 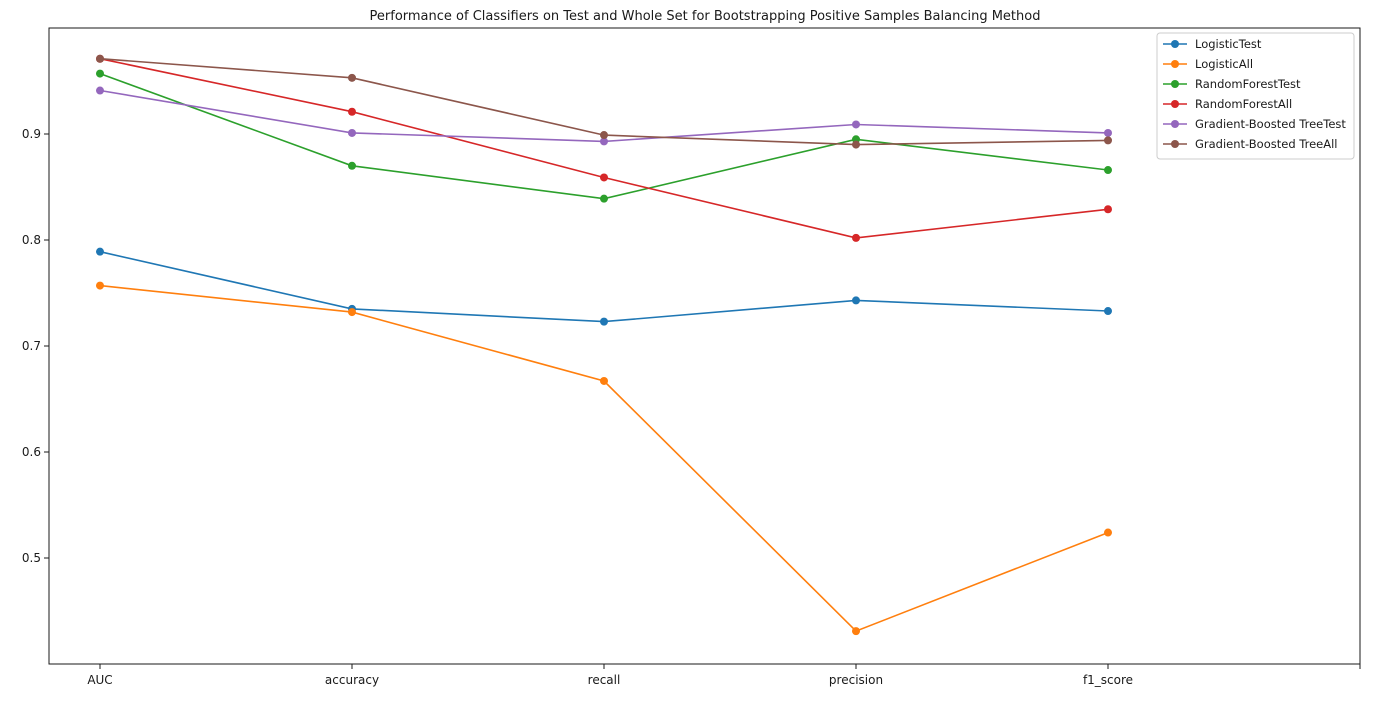 What do you see at coordinates (31, 452) in the screenshot?
I see `y-tick-label: 0.6` at bounding box center [31, 452].